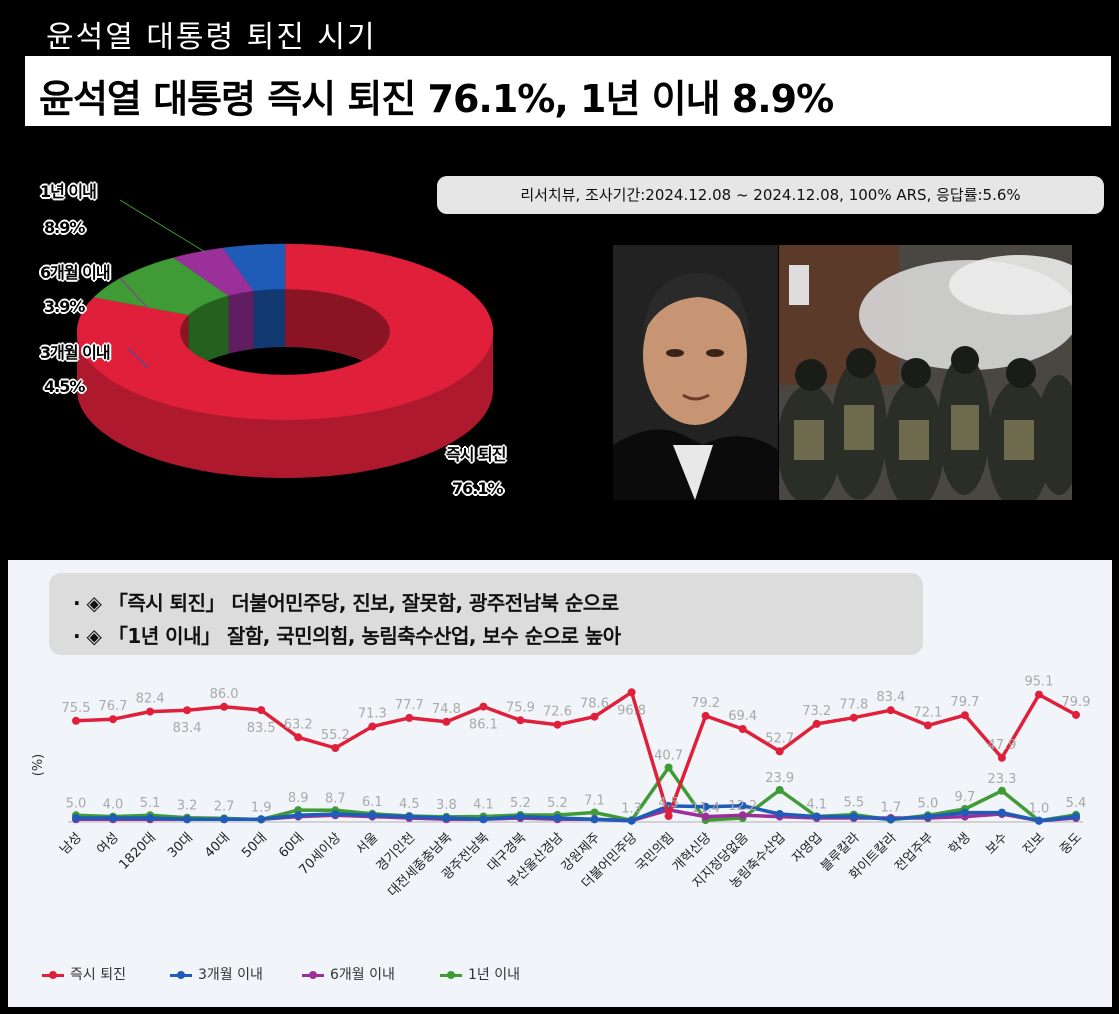 This screenshot has width=1119, height=1014. I want to click on point-즉시 퇴진-자영업, so click(816, 723).